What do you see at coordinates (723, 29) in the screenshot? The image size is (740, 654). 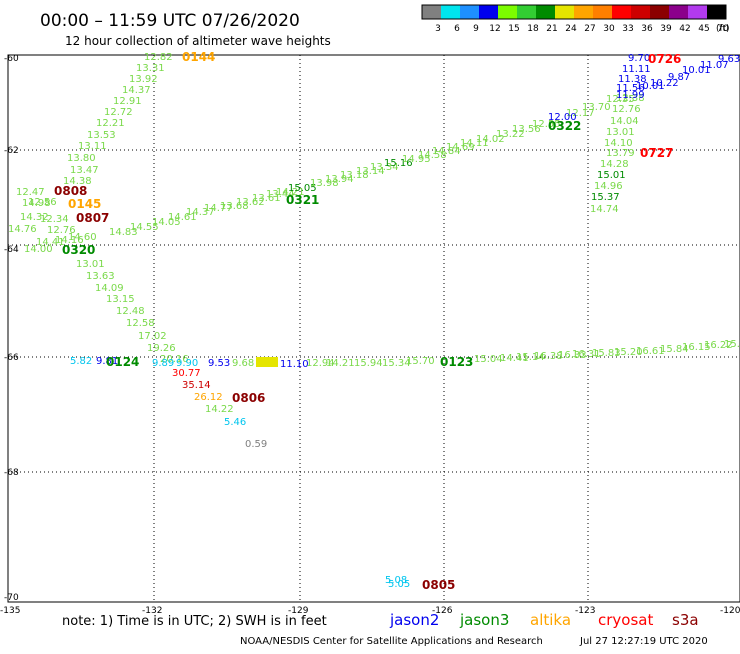 I see `legend-unit: (ft)` at bounding box center [723, 29].